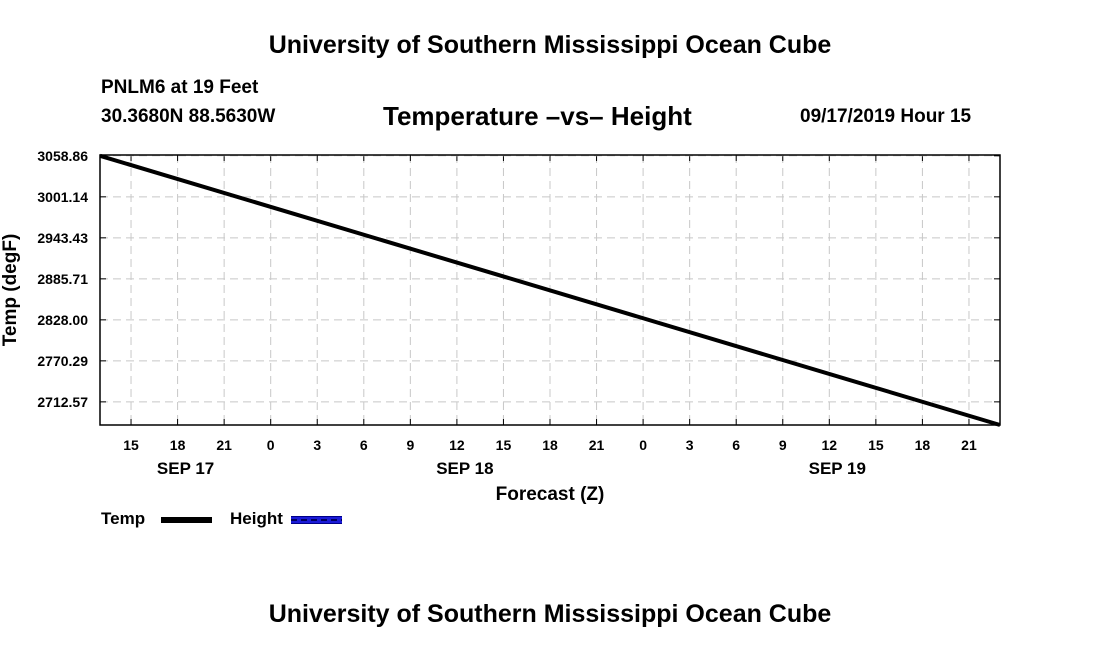 The width and height of the screenshot is (1100, 650). What do you see at coordinates (188, 116) in the screenshot?
I see `coordinates-label: 30.3680N 88.5630W` at bounding box center [188, 116].